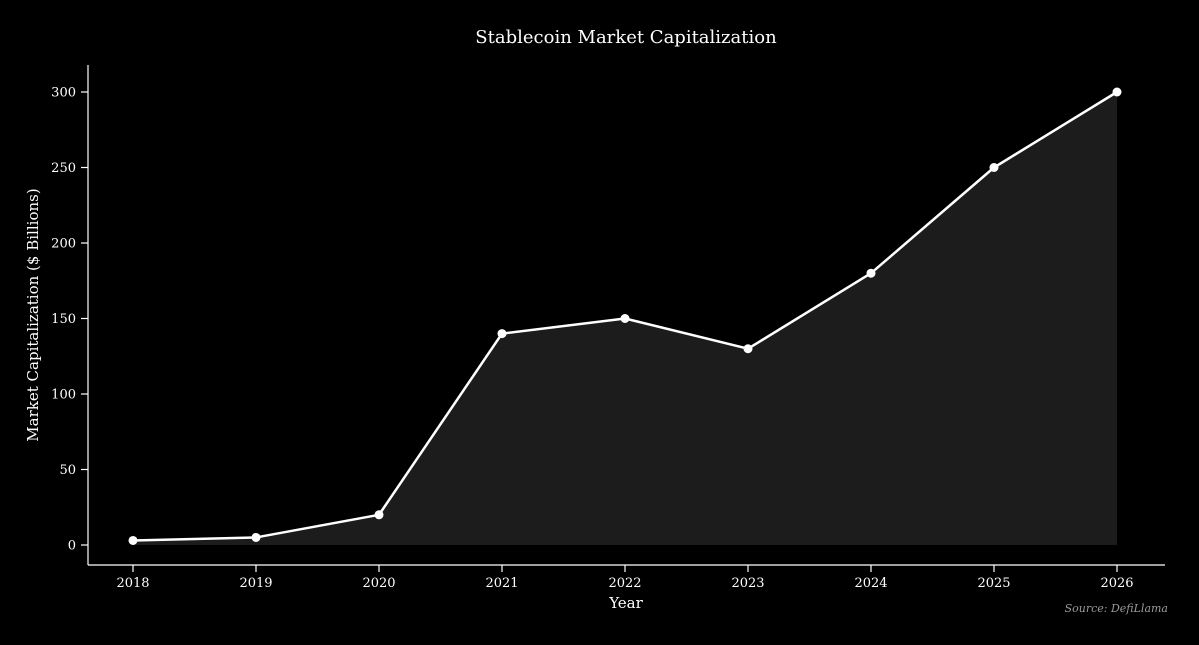 Image resolution: width=1199 pixels, height=645 pixels. What do you see at coordinates (626, 37) in the screenshot?
I see `chart-title: Stablecoin Market Capitalization` at bounding box center [626, 37].